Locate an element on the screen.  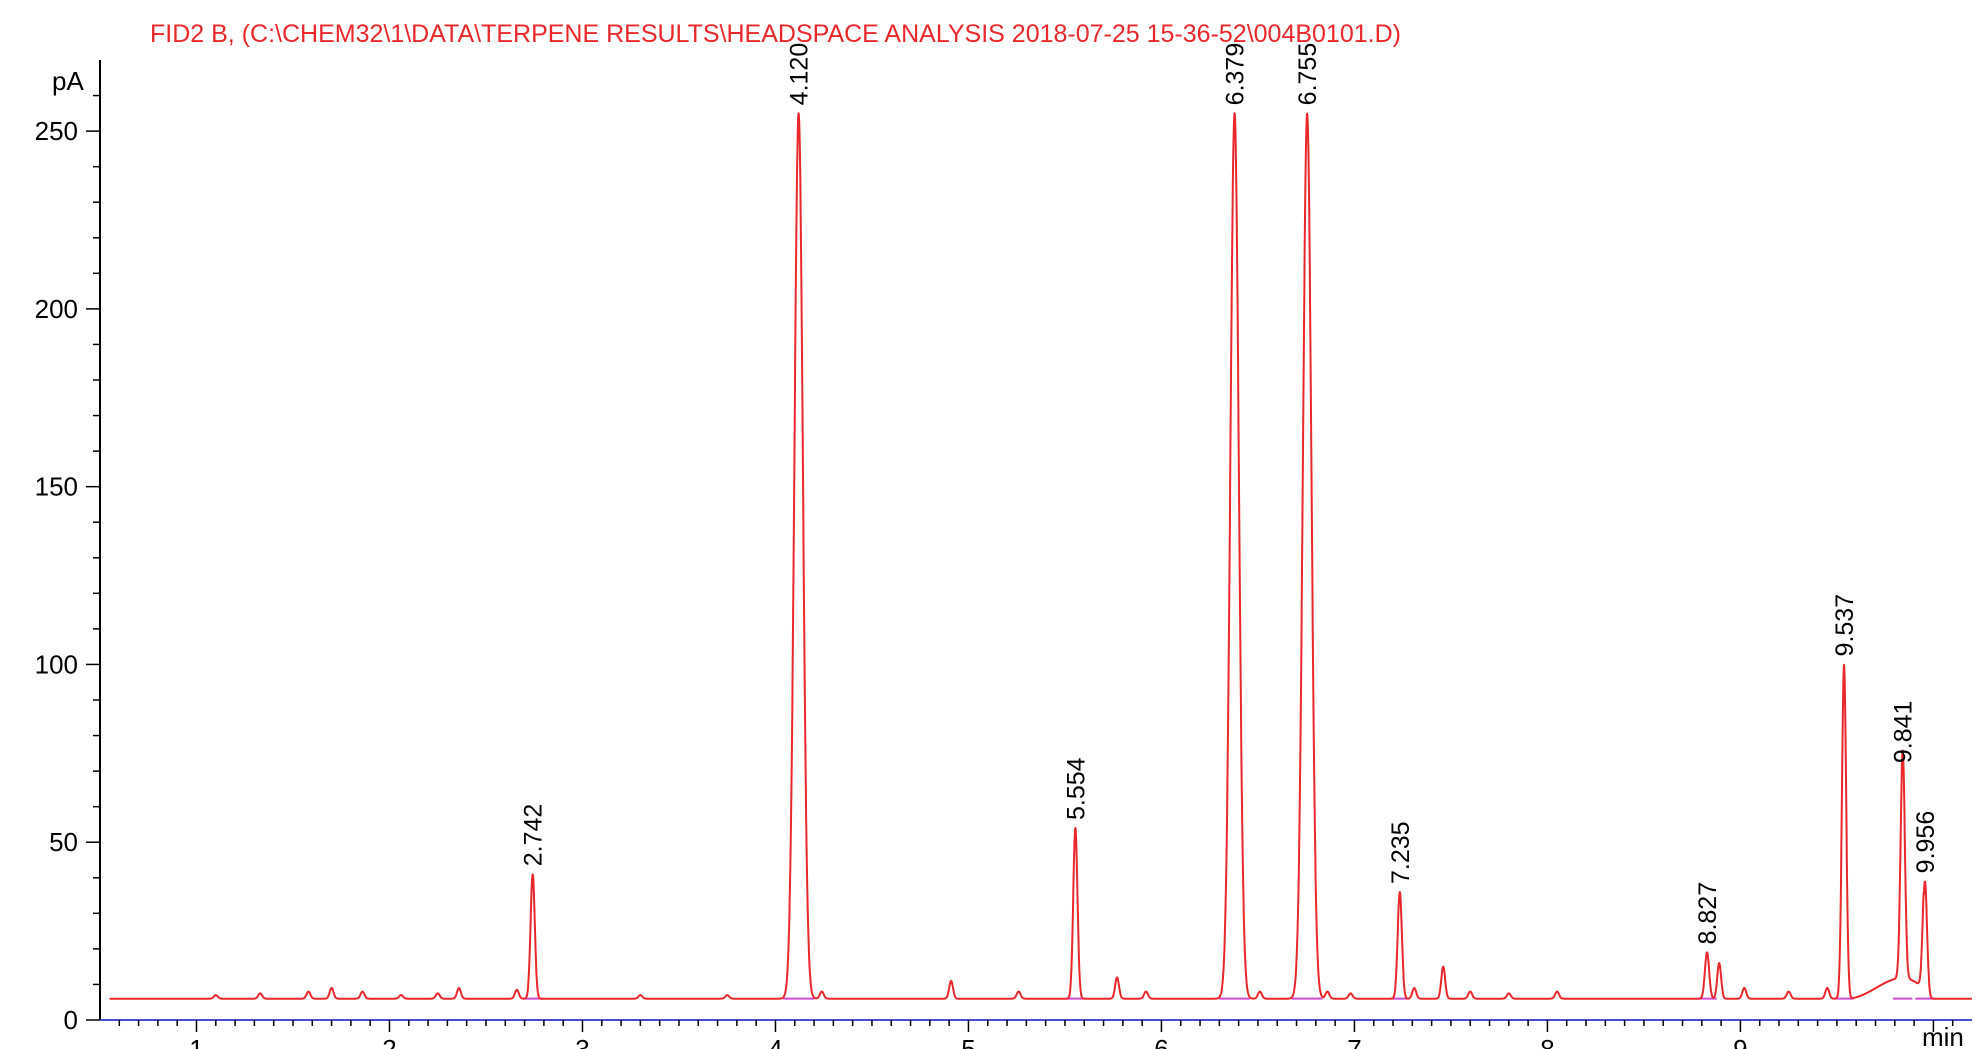
peak-label: 9.956 is located at coordinates (1926, 842).